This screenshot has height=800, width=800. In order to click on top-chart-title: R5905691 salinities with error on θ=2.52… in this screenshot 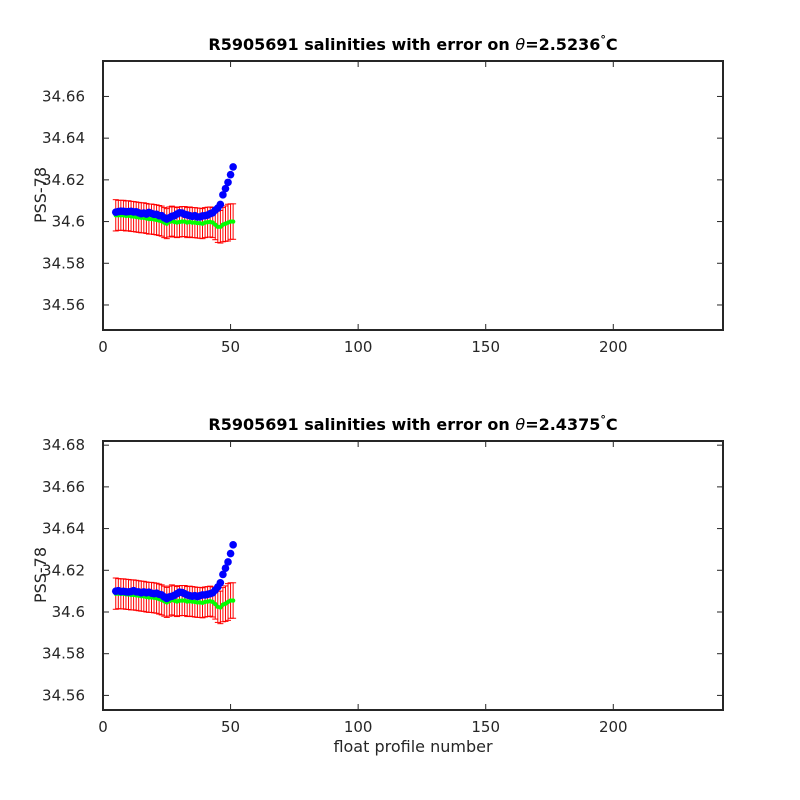, I will do `click(412, 43)`.